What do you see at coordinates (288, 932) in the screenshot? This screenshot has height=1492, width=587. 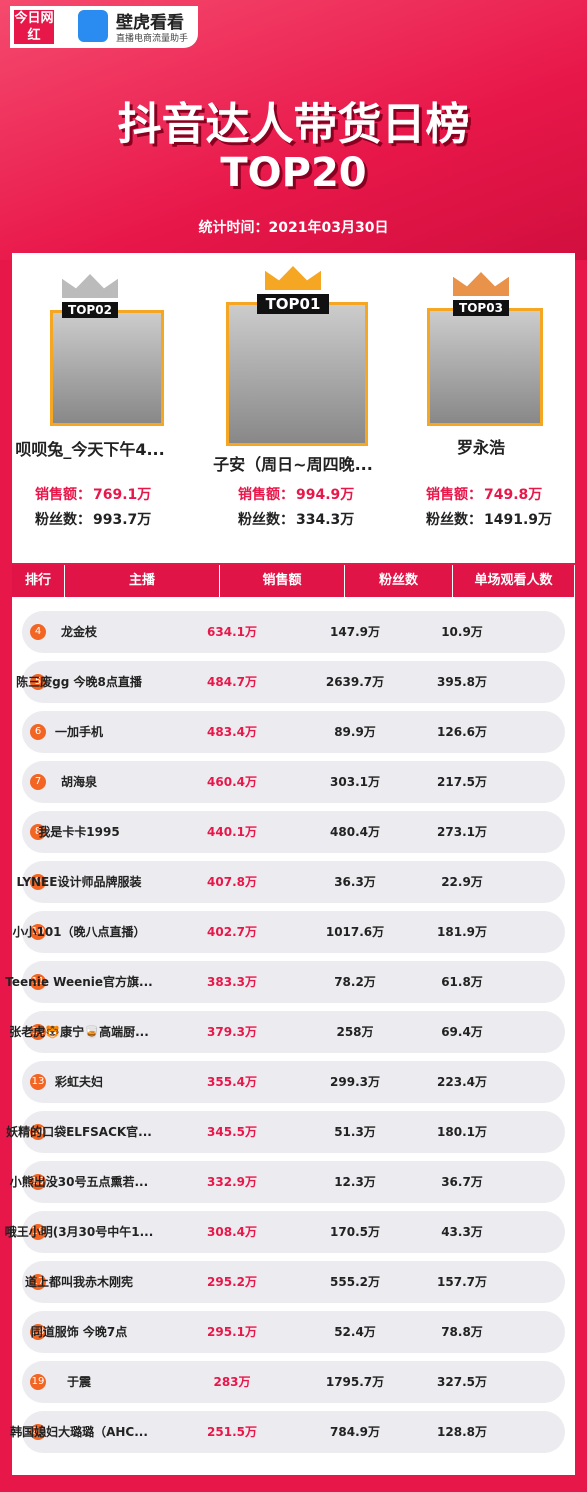 I see `table-row: 10 小小101（晚八点直播） 402.7万 1017.6万 181.9万` at bounding box center [288, 932].